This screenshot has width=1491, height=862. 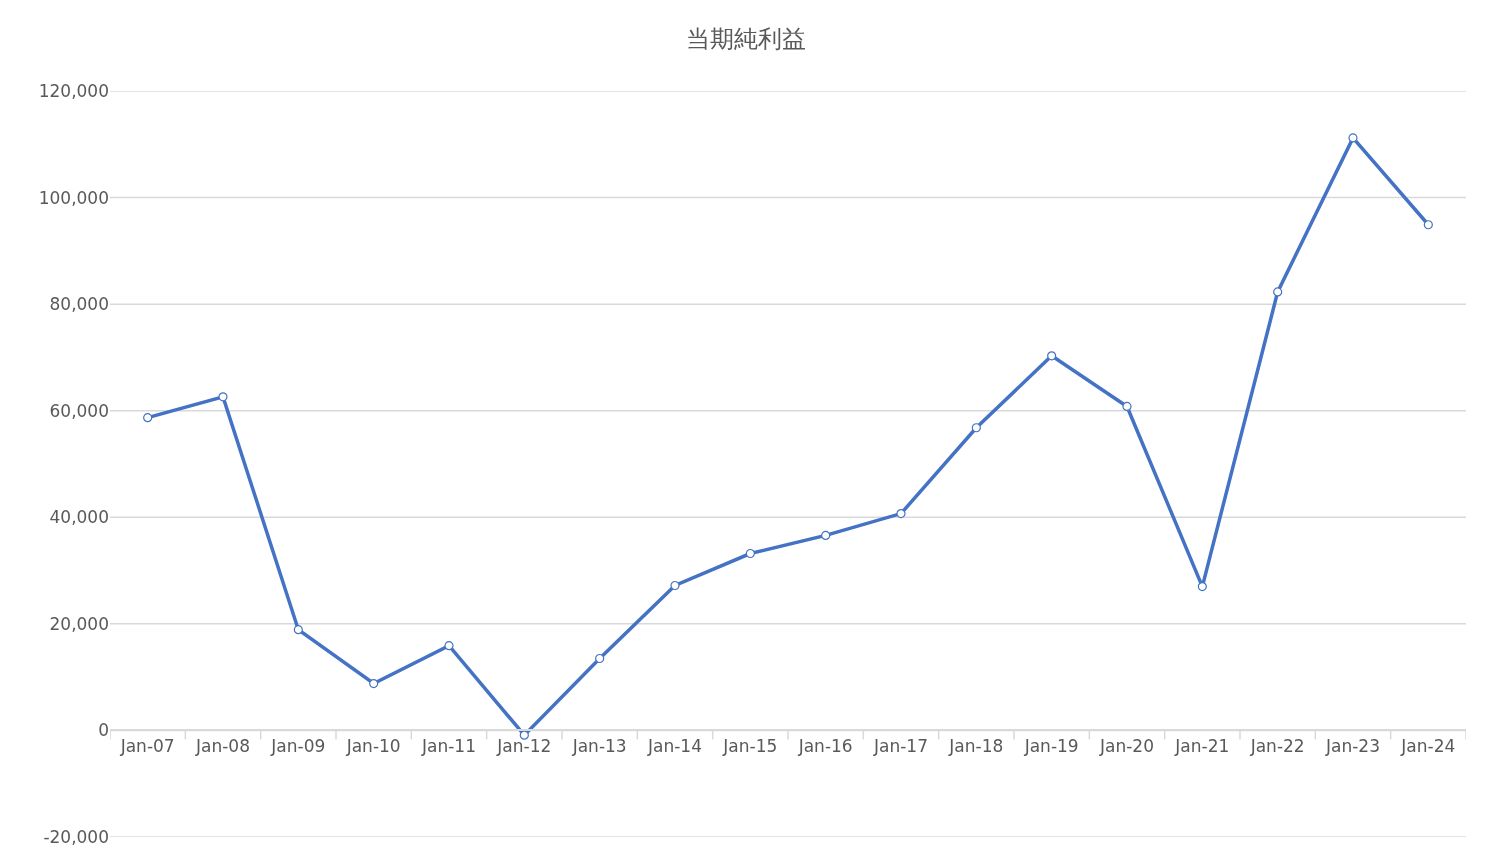 What do you see at coordinates (76, 836) in the screenshot?
I see `y-tick-label: -20,000` at bounding box center [76, 836].